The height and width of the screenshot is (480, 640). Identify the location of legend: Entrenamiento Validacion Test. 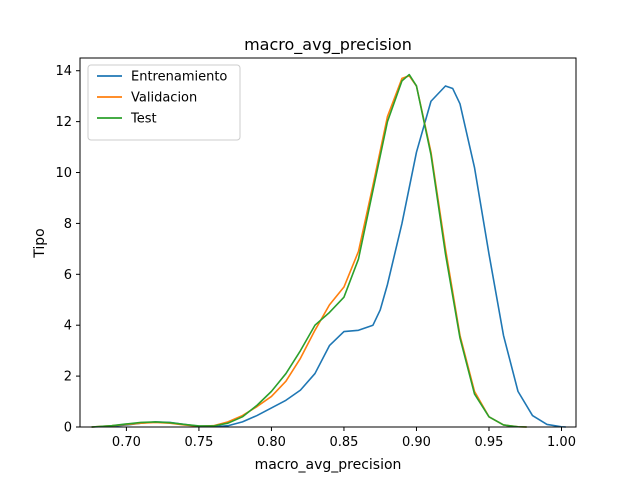
(164, 102).